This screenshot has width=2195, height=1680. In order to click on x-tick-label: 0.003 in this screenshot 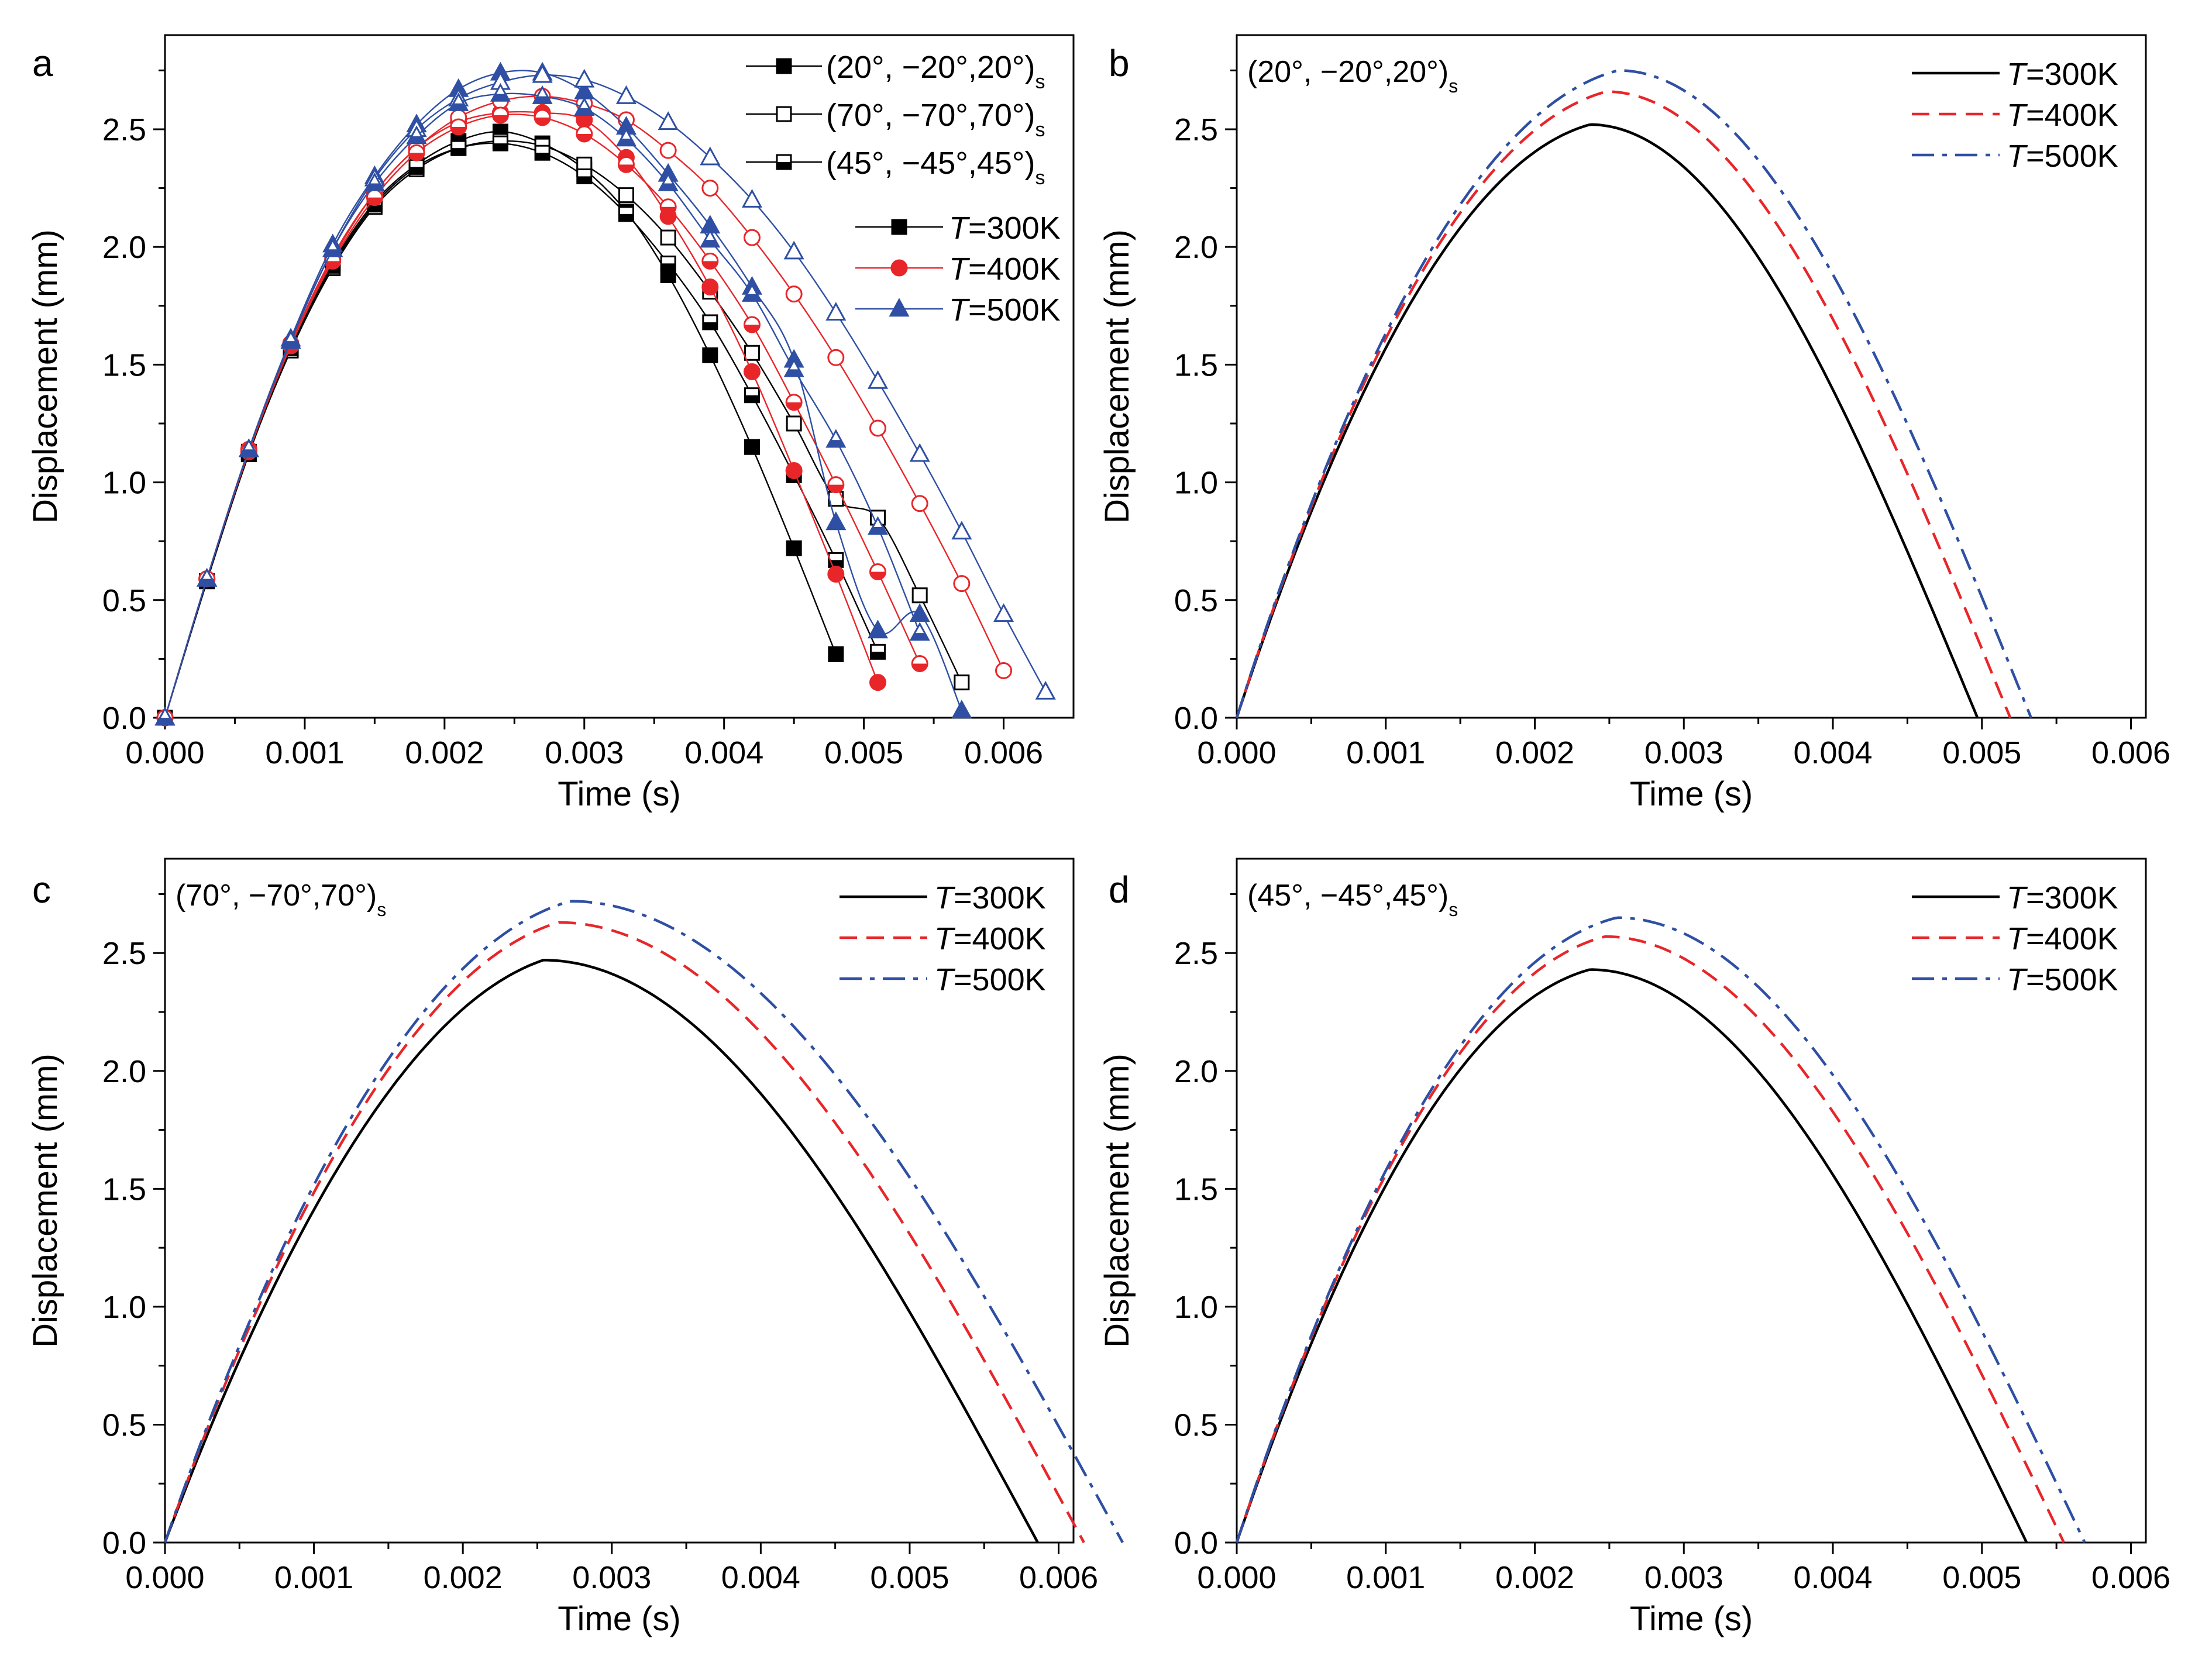, I will do `click(584, 752)`.